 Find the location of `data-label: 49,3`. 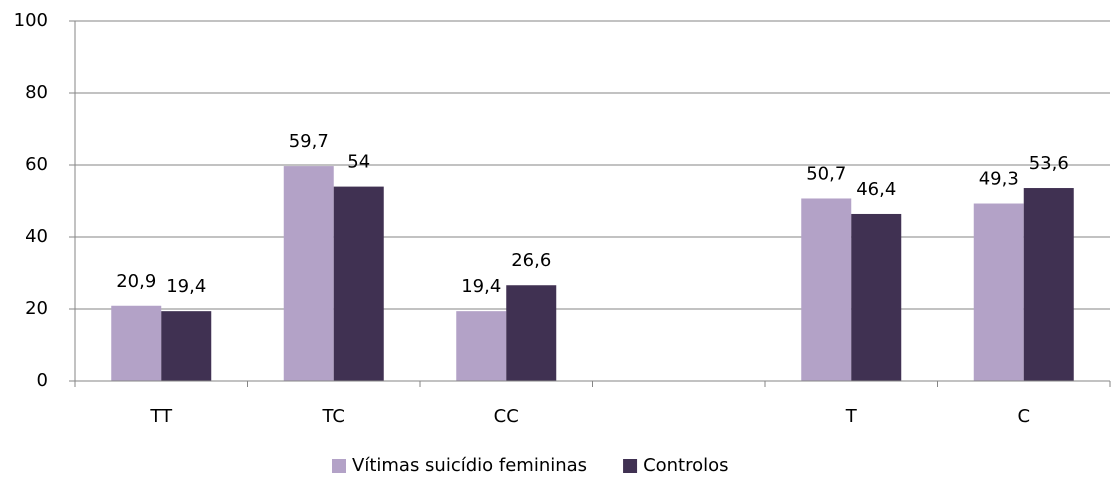

data-label: 49,3 is located at coordinates (999, 179).